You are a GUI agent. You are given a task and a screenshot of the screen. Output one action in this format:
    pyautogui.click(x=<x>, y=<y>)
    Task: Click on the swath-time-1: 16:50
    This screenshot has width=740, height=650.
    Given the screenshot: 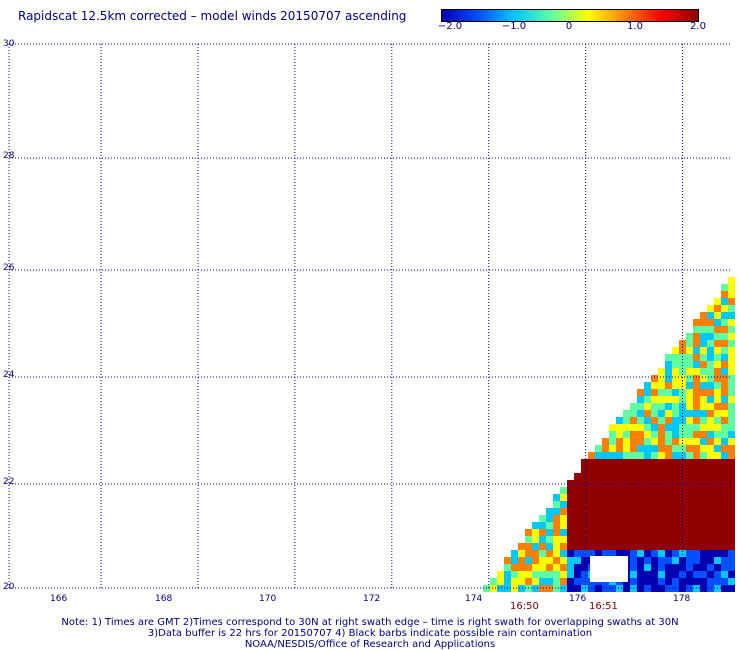 What is the action you would take?
    pyautogui.click(x=524, y=606)
    